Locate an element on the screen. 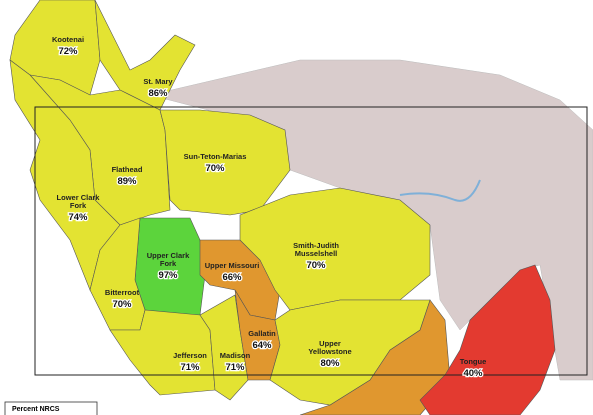 This screenshot has width=593, height=415. basin-name: Gallatin is located at coordinates (262, 333).